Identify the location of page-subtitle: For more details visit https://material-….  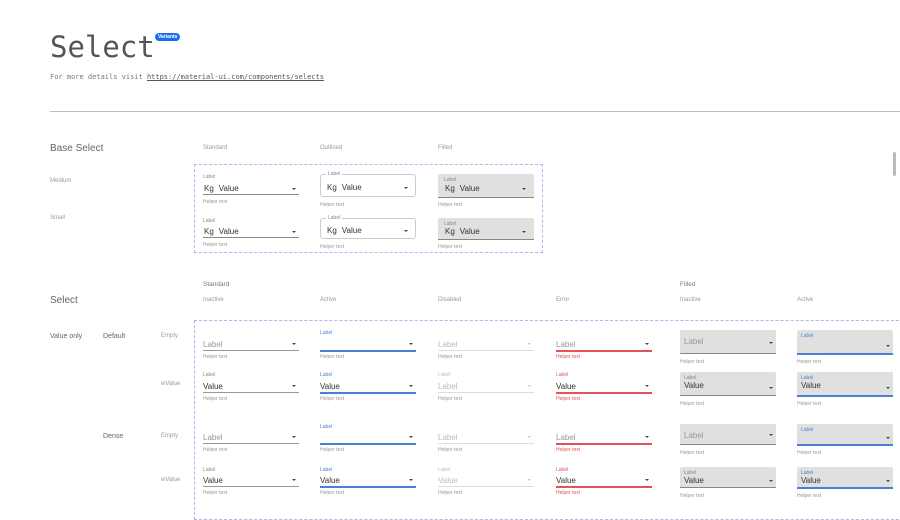
(187, 77).